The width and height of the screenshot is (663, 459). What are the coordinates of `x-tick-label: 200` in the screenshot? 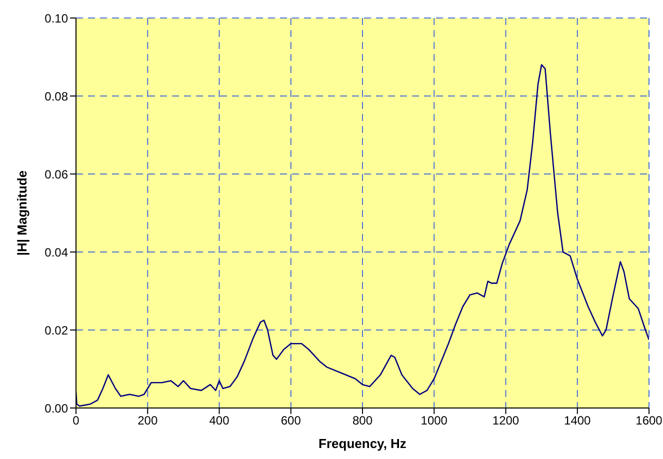 It's located at (148, 421).